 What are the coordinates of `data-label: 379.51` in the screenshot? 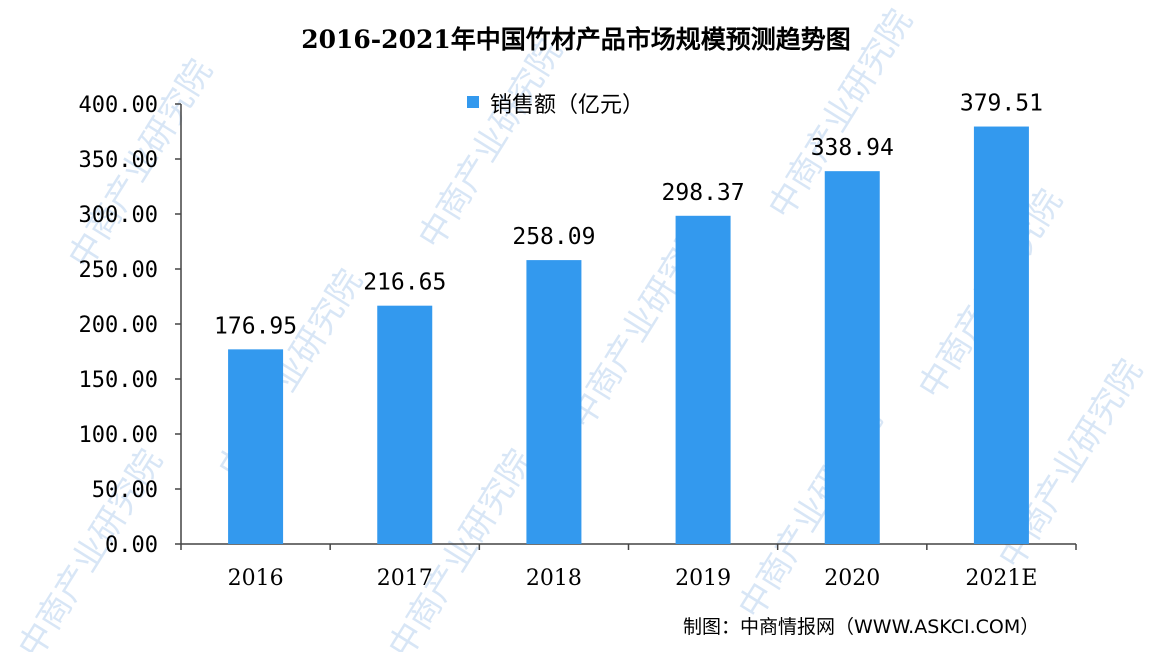 It's located at (1001, 104).